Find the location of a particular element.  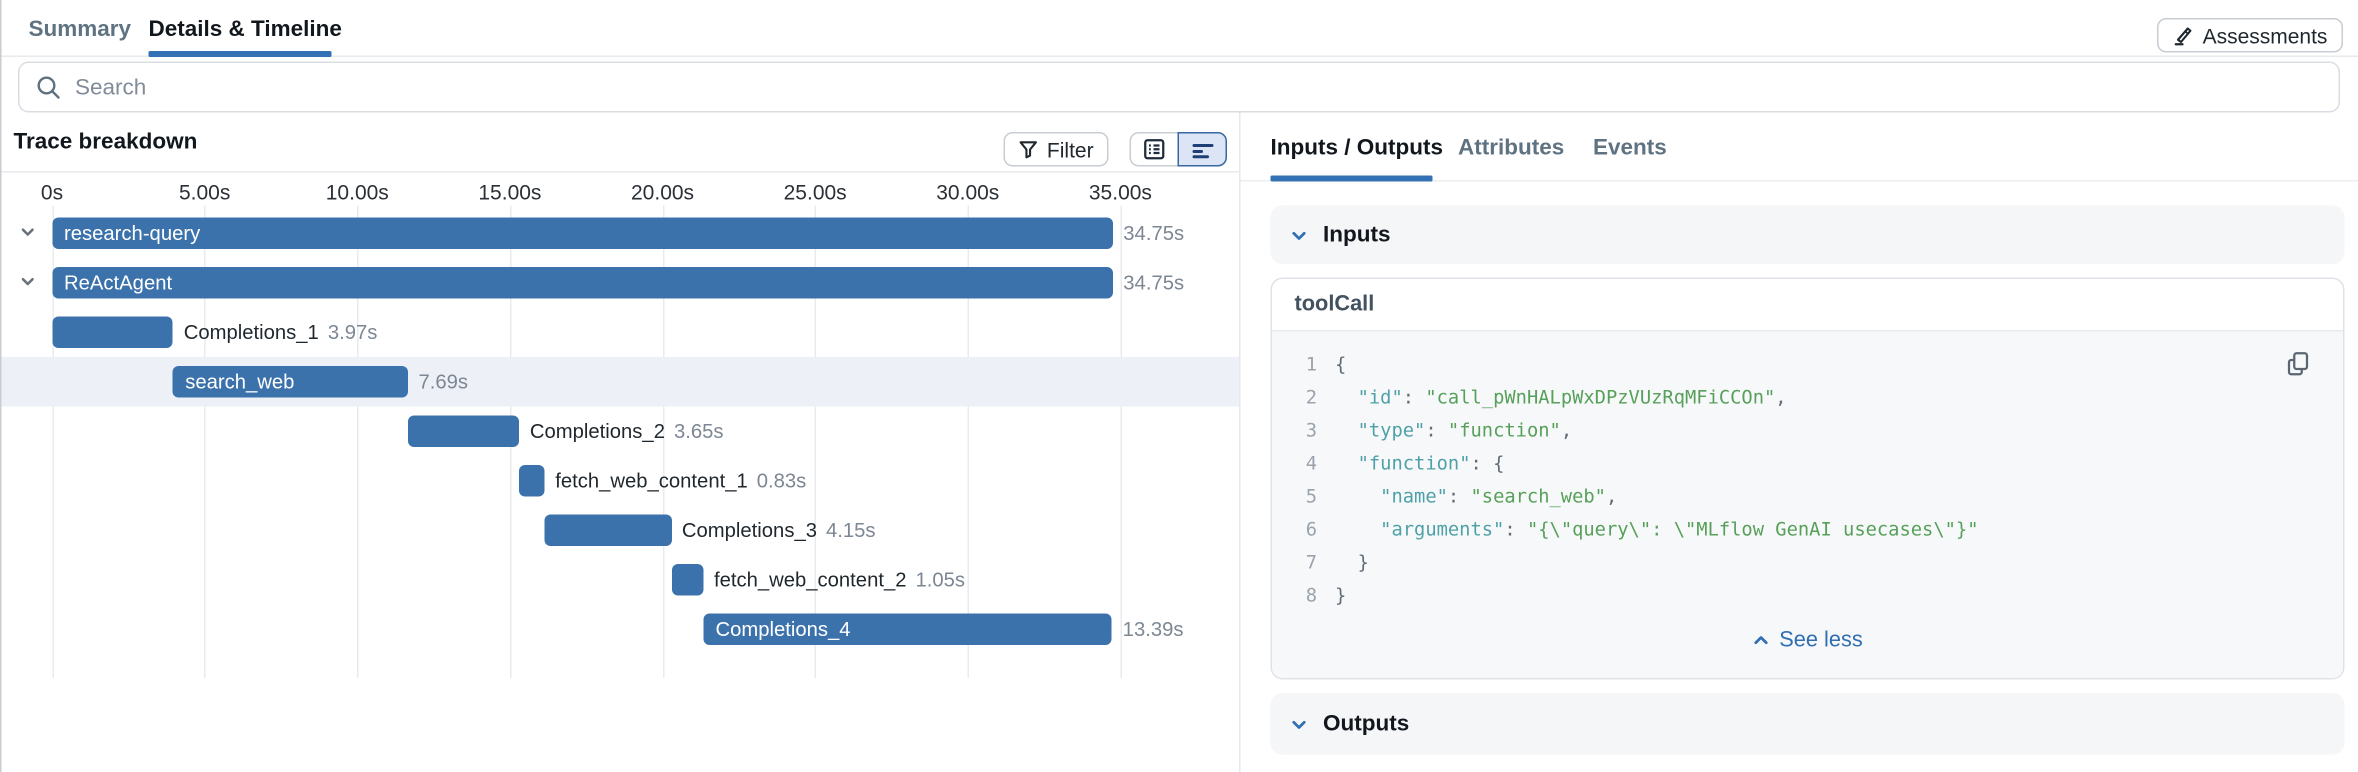

search-bar is located at coordinates (1179, 87).